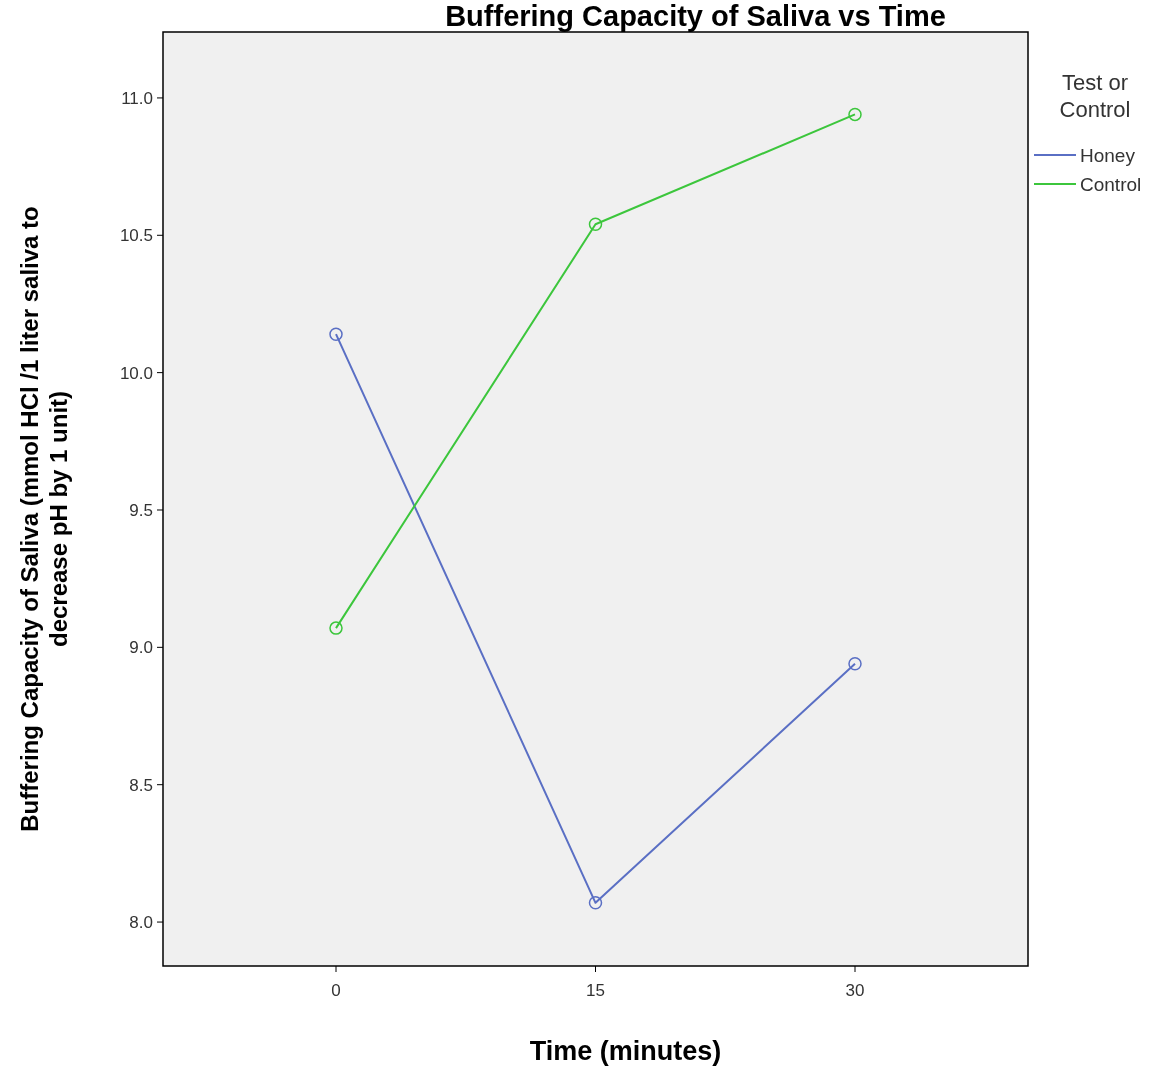  What do you see at coordinates (336, 990) in the screenshot?
I see `x-tick-label: 0` at bounding box center [336, 990].